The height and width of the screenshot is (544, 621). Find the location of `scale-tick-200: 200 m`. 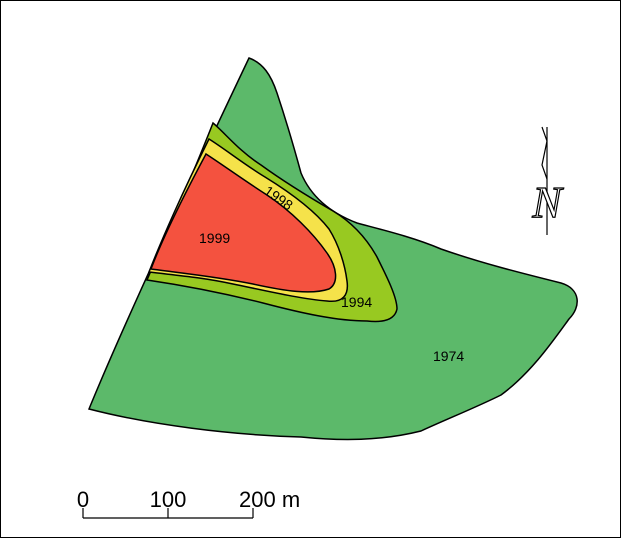

scale-tick-200: 200 m is located at coordinates (269, 499).